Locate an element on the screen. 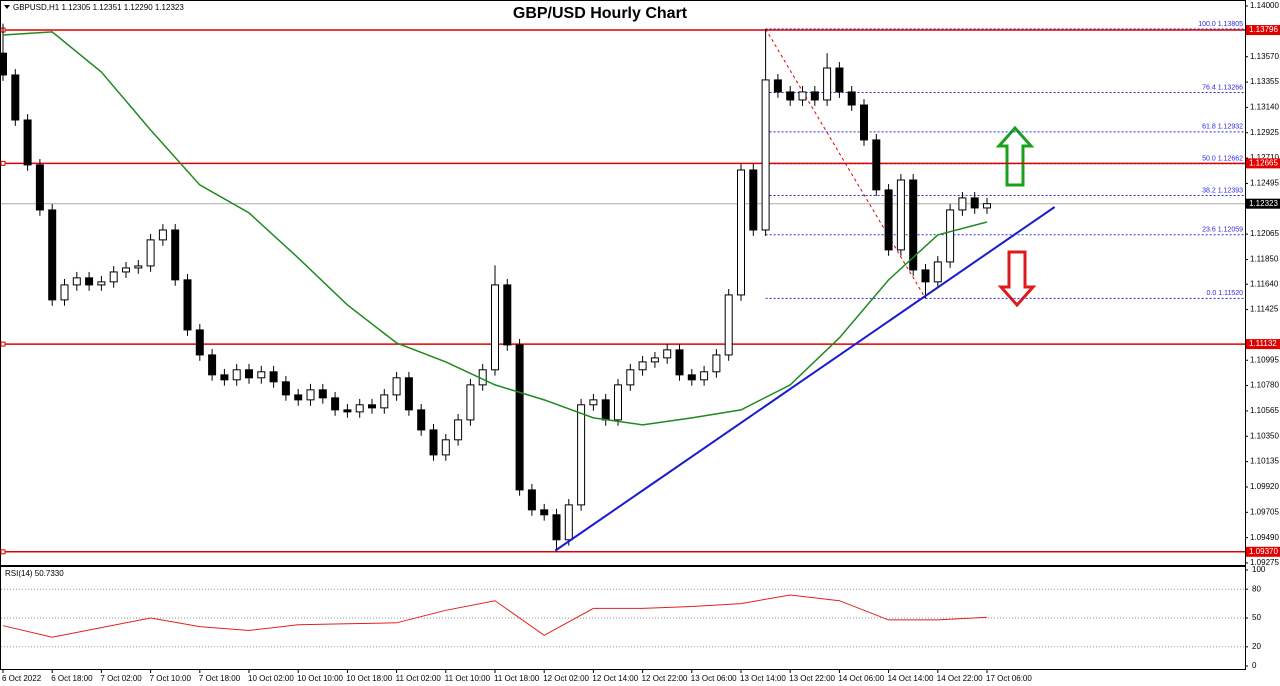 This screenshot has width=1280, height=686. y-tick-label: 1.10350 is located at coordinates (1264, 435).